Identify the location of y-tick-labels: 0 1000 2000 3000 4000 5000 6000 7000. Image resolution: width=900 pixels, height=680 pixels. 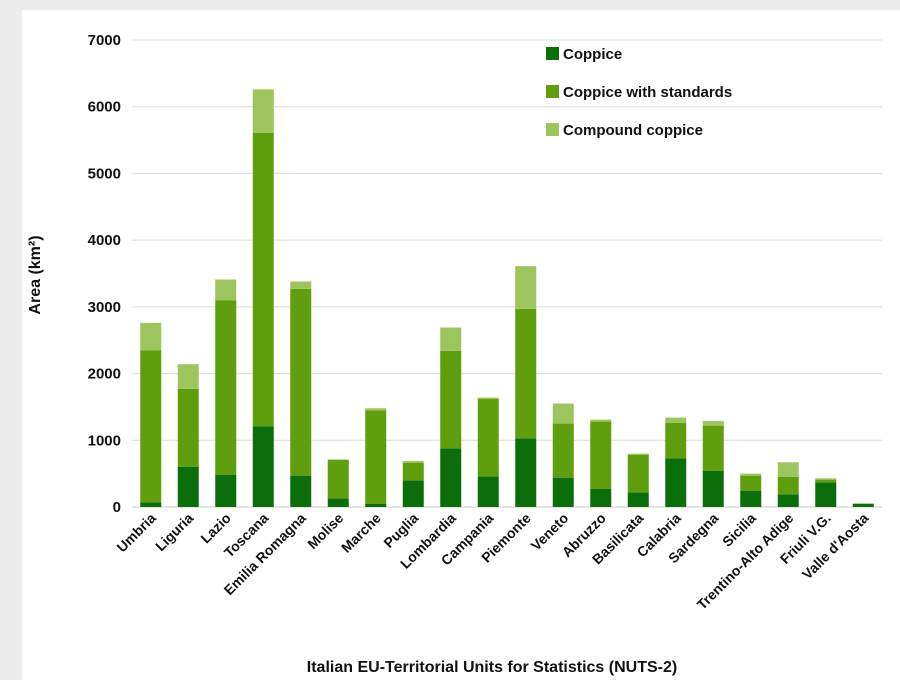
(104, 274).